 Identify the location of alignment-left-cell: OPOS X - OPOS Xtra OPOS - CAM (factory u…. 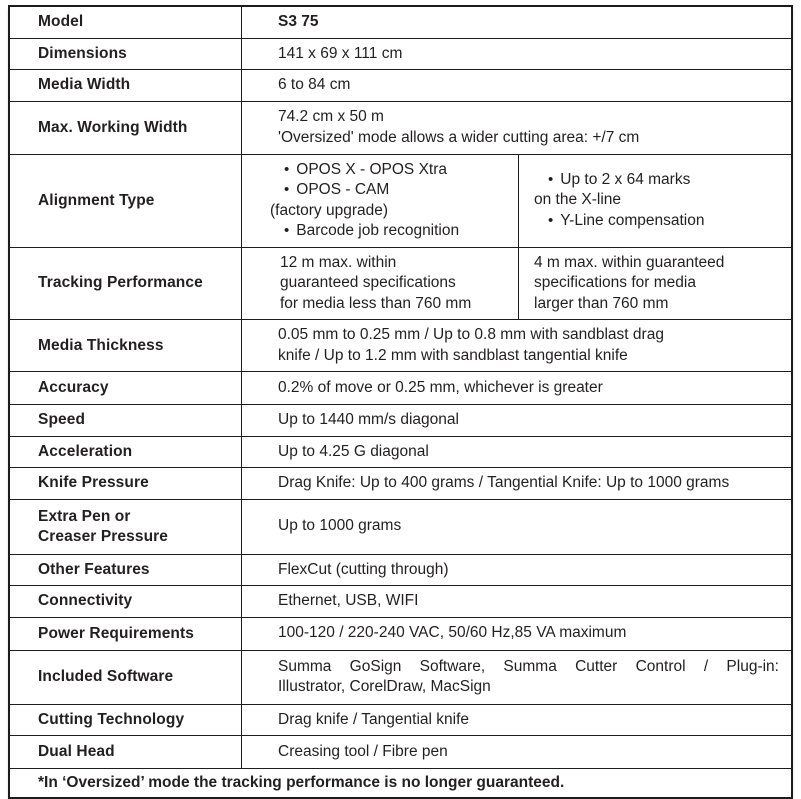
(380, 200).